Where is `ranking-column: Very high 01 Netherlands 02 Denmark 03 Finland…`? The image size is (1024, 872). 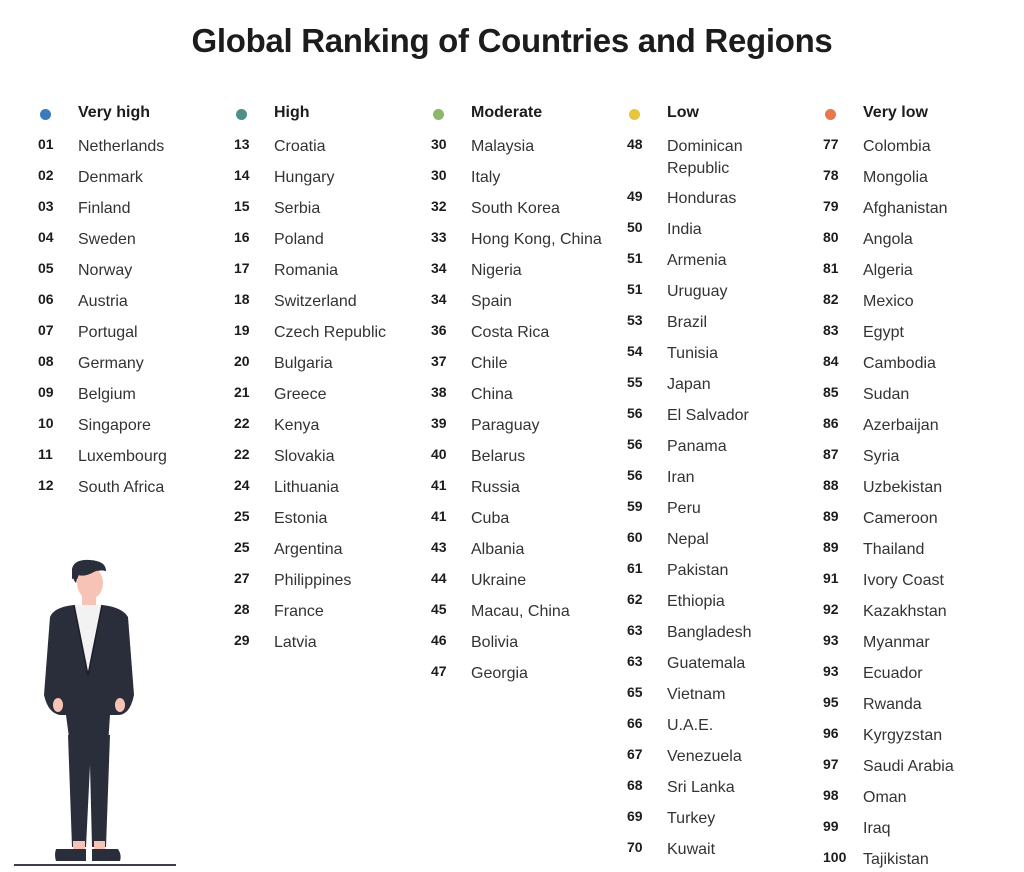
ranking-column: Very high 01 Netherlands 02 Denmark 03 Finland… is located at coordinates (133, 300).